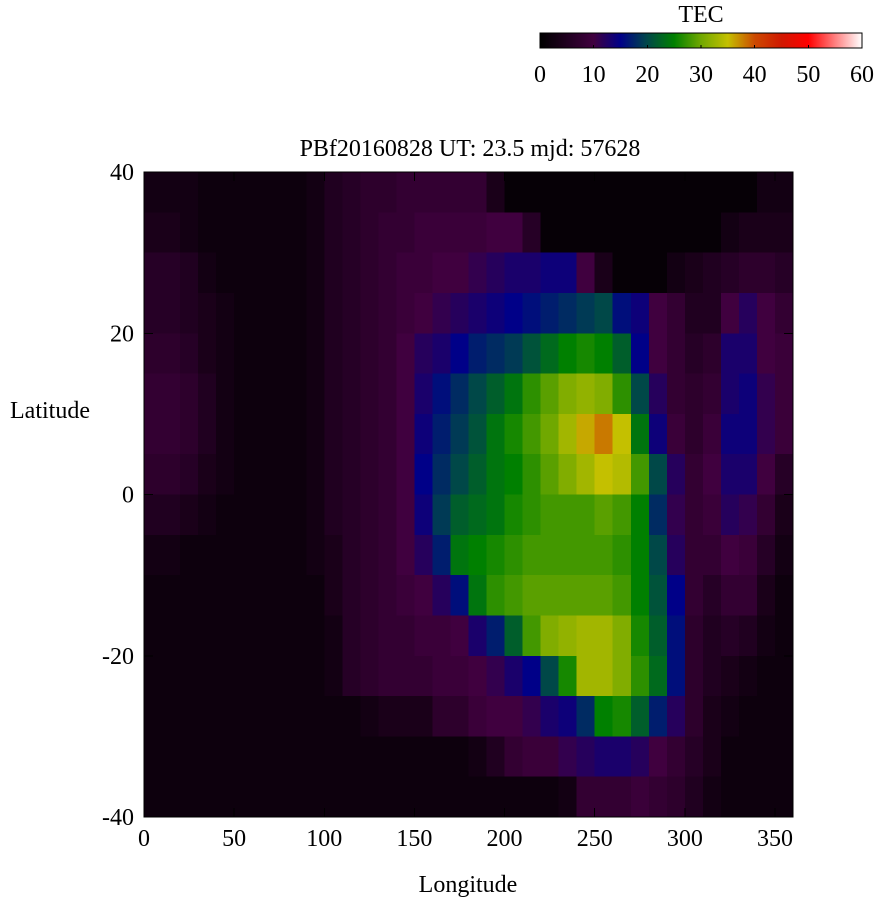  I want to click on colorbar-label: TEC, so click(700, 15).